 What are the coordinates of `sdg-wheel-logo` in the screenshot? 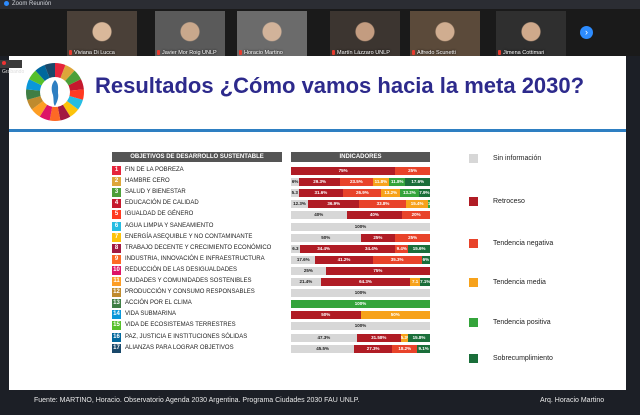 It's located at (55, 92).